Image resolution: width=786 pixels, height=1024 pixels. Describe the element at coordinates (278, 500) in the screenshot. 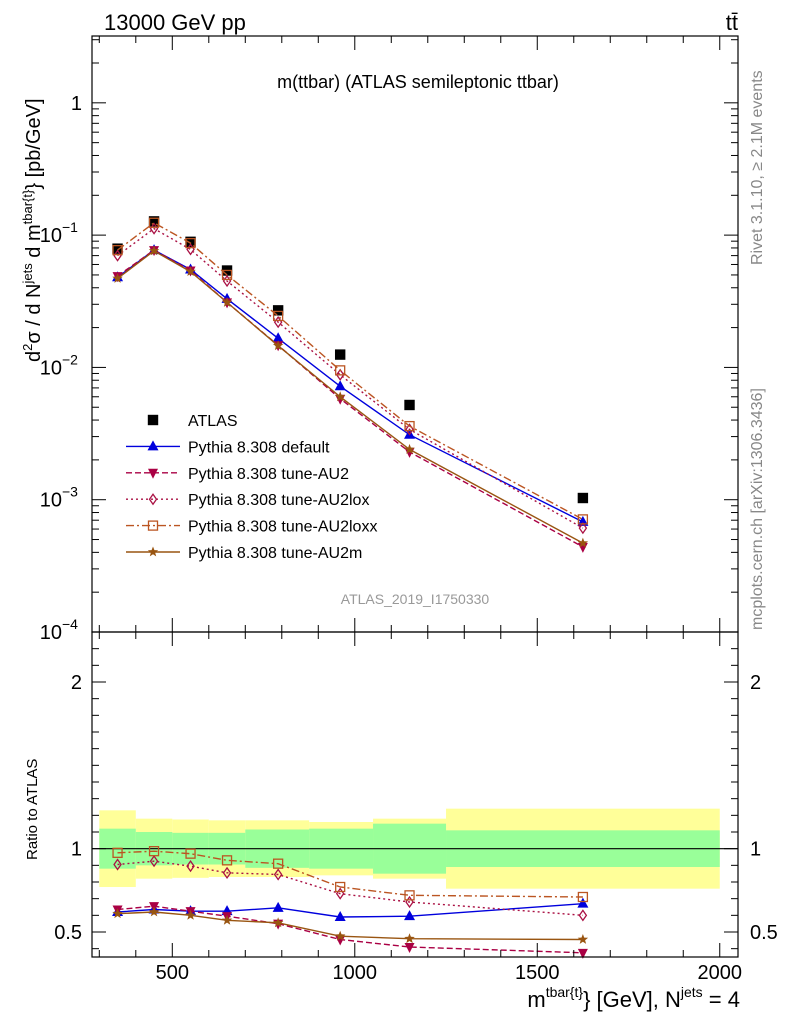

I see `legend-label-au2lox: Pythia 8.308 tune-AU2lox` at that location.